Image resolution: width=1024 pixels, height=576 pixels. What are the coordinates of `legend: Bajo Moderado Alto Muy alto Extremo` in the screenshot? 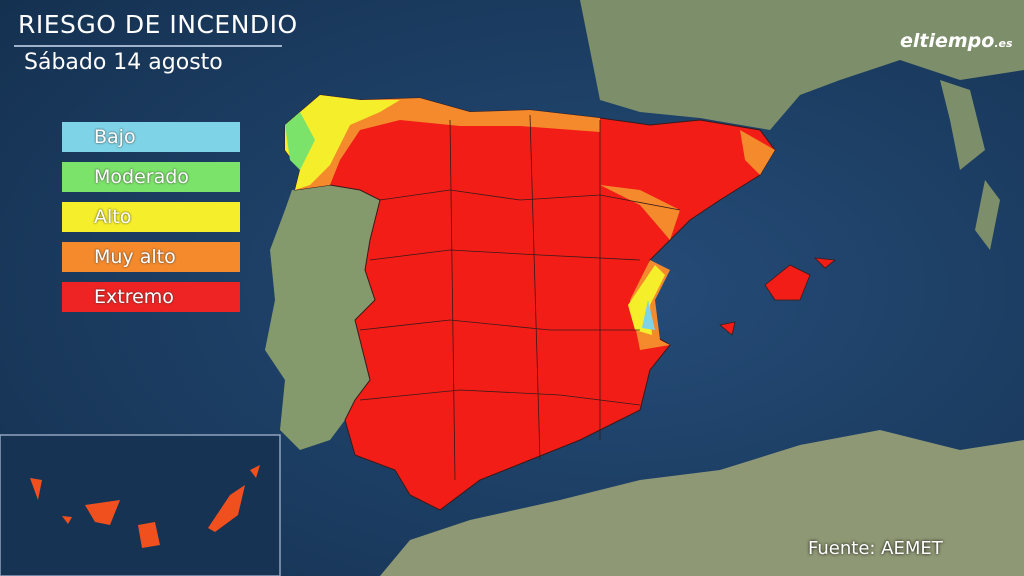 It's located at (151, 222).